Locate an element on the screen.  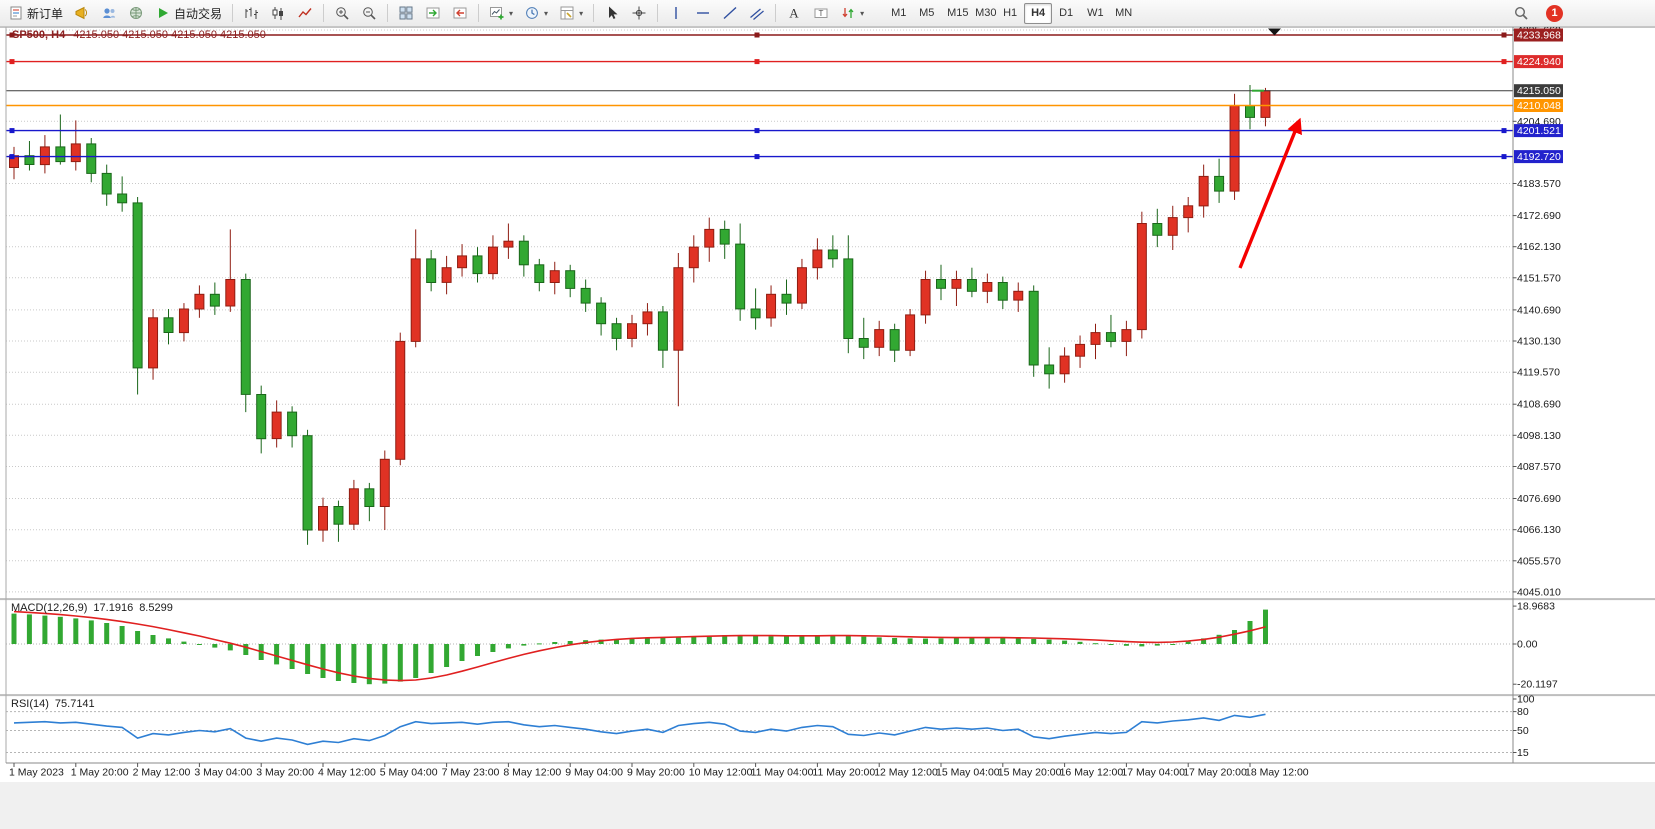
signals-button is located at coordinates (82, 13).